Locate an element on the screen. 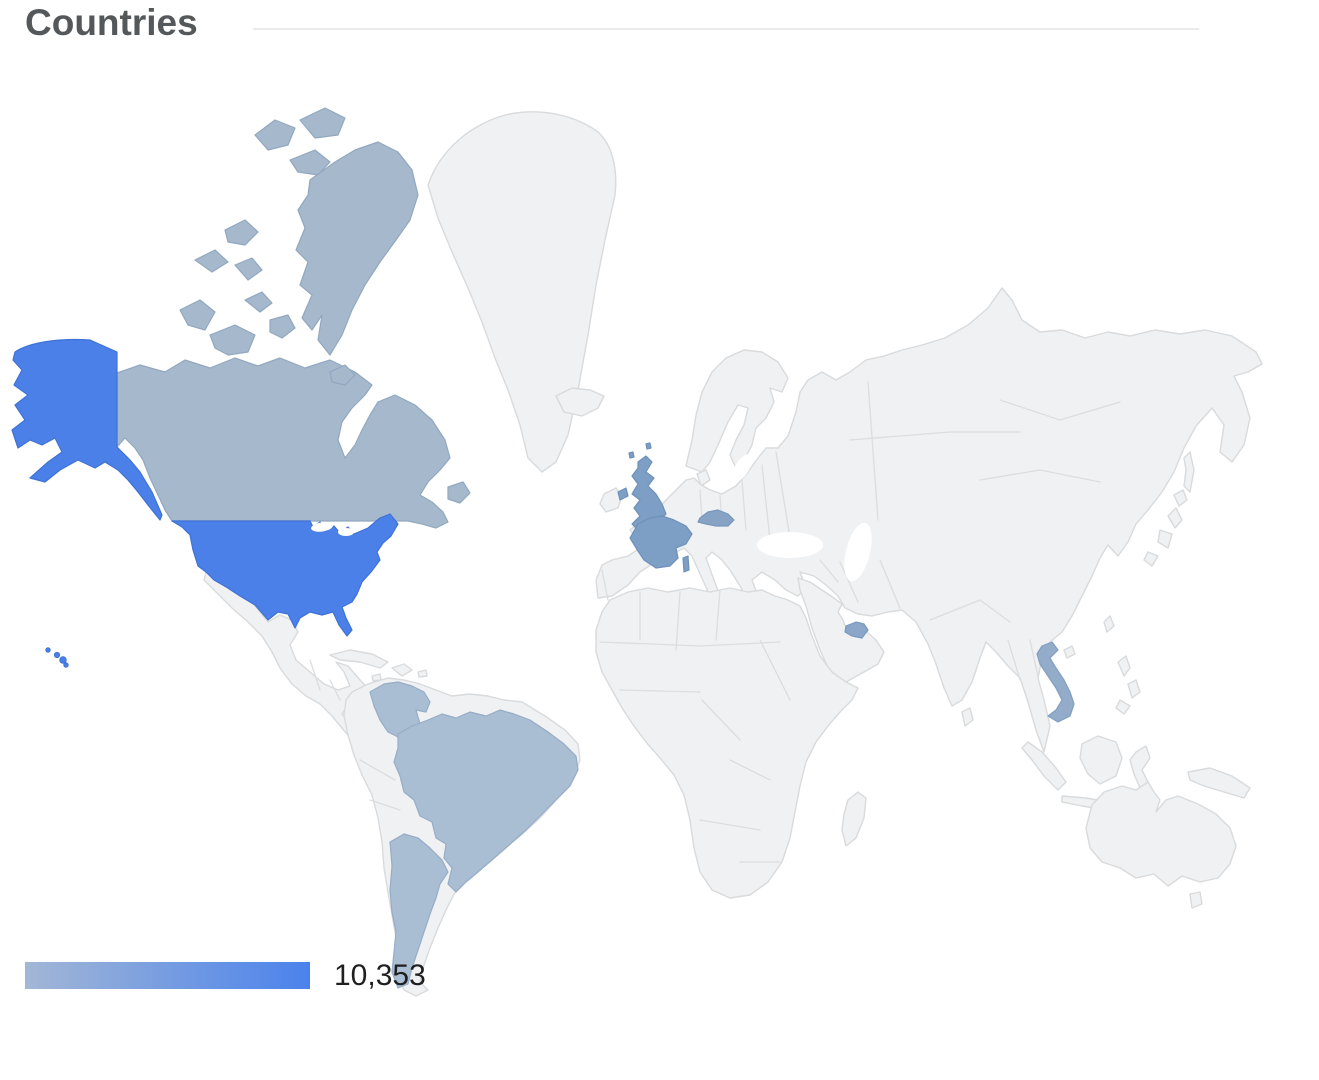  color-axis-legend: 10,353 is located at coordinates (225, 975).